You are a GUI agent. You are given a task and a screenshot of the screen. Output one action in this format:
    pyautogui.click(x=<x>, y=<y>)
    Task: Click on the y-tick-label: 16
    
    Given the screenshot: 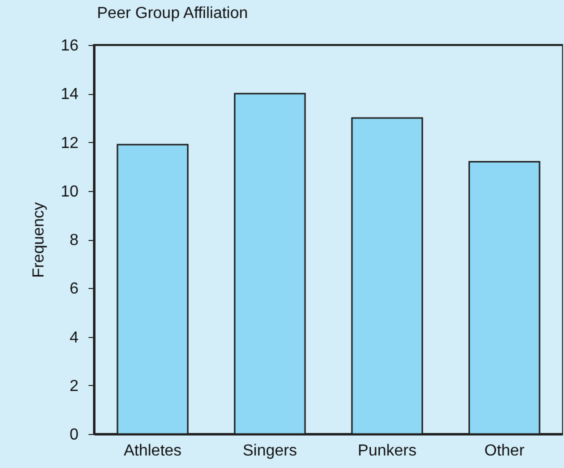 What is the action you would take?
    pyautogui.click(x=69, y=46)
    